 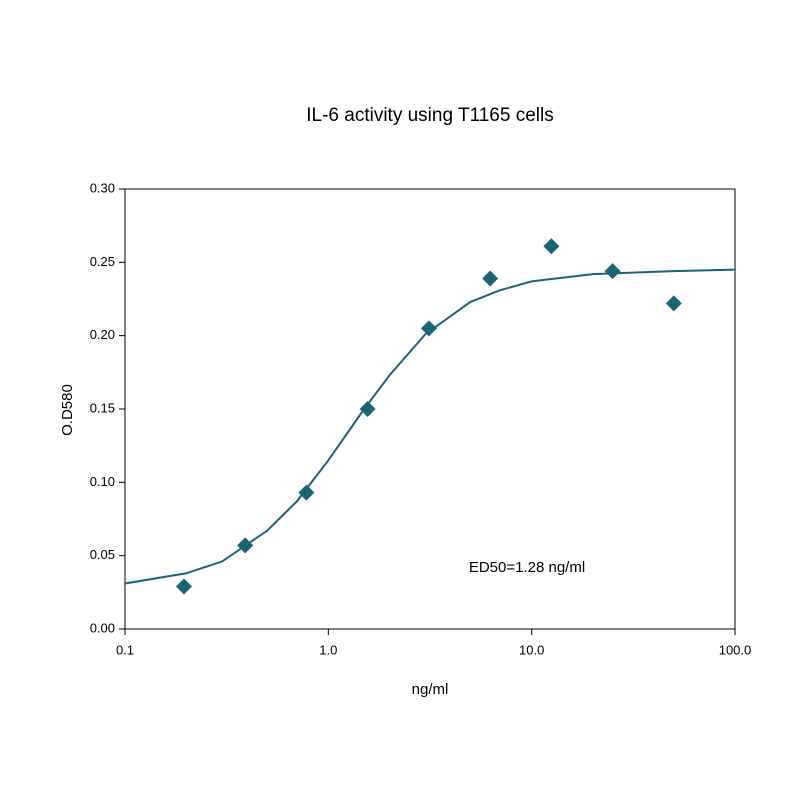 What do you see at coordinates (102, 334) in the screenshot?
I see `y-tick-label: 0.20` at bounding box center [102, 334].